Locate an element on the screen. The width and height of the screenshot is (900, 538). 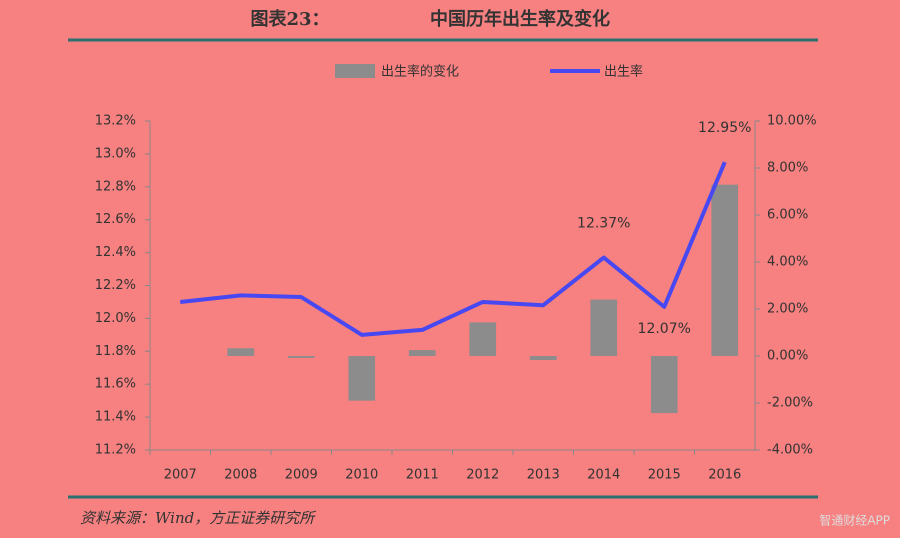
y-tick-label: 11.2% is located at coordinates (115, 450).